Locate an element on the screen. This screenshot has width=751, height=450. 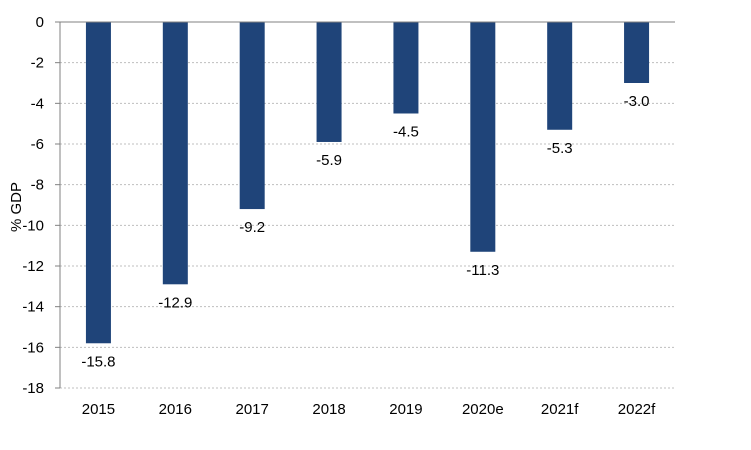
data-label: -11.3 is located at coordinates (482, 270).